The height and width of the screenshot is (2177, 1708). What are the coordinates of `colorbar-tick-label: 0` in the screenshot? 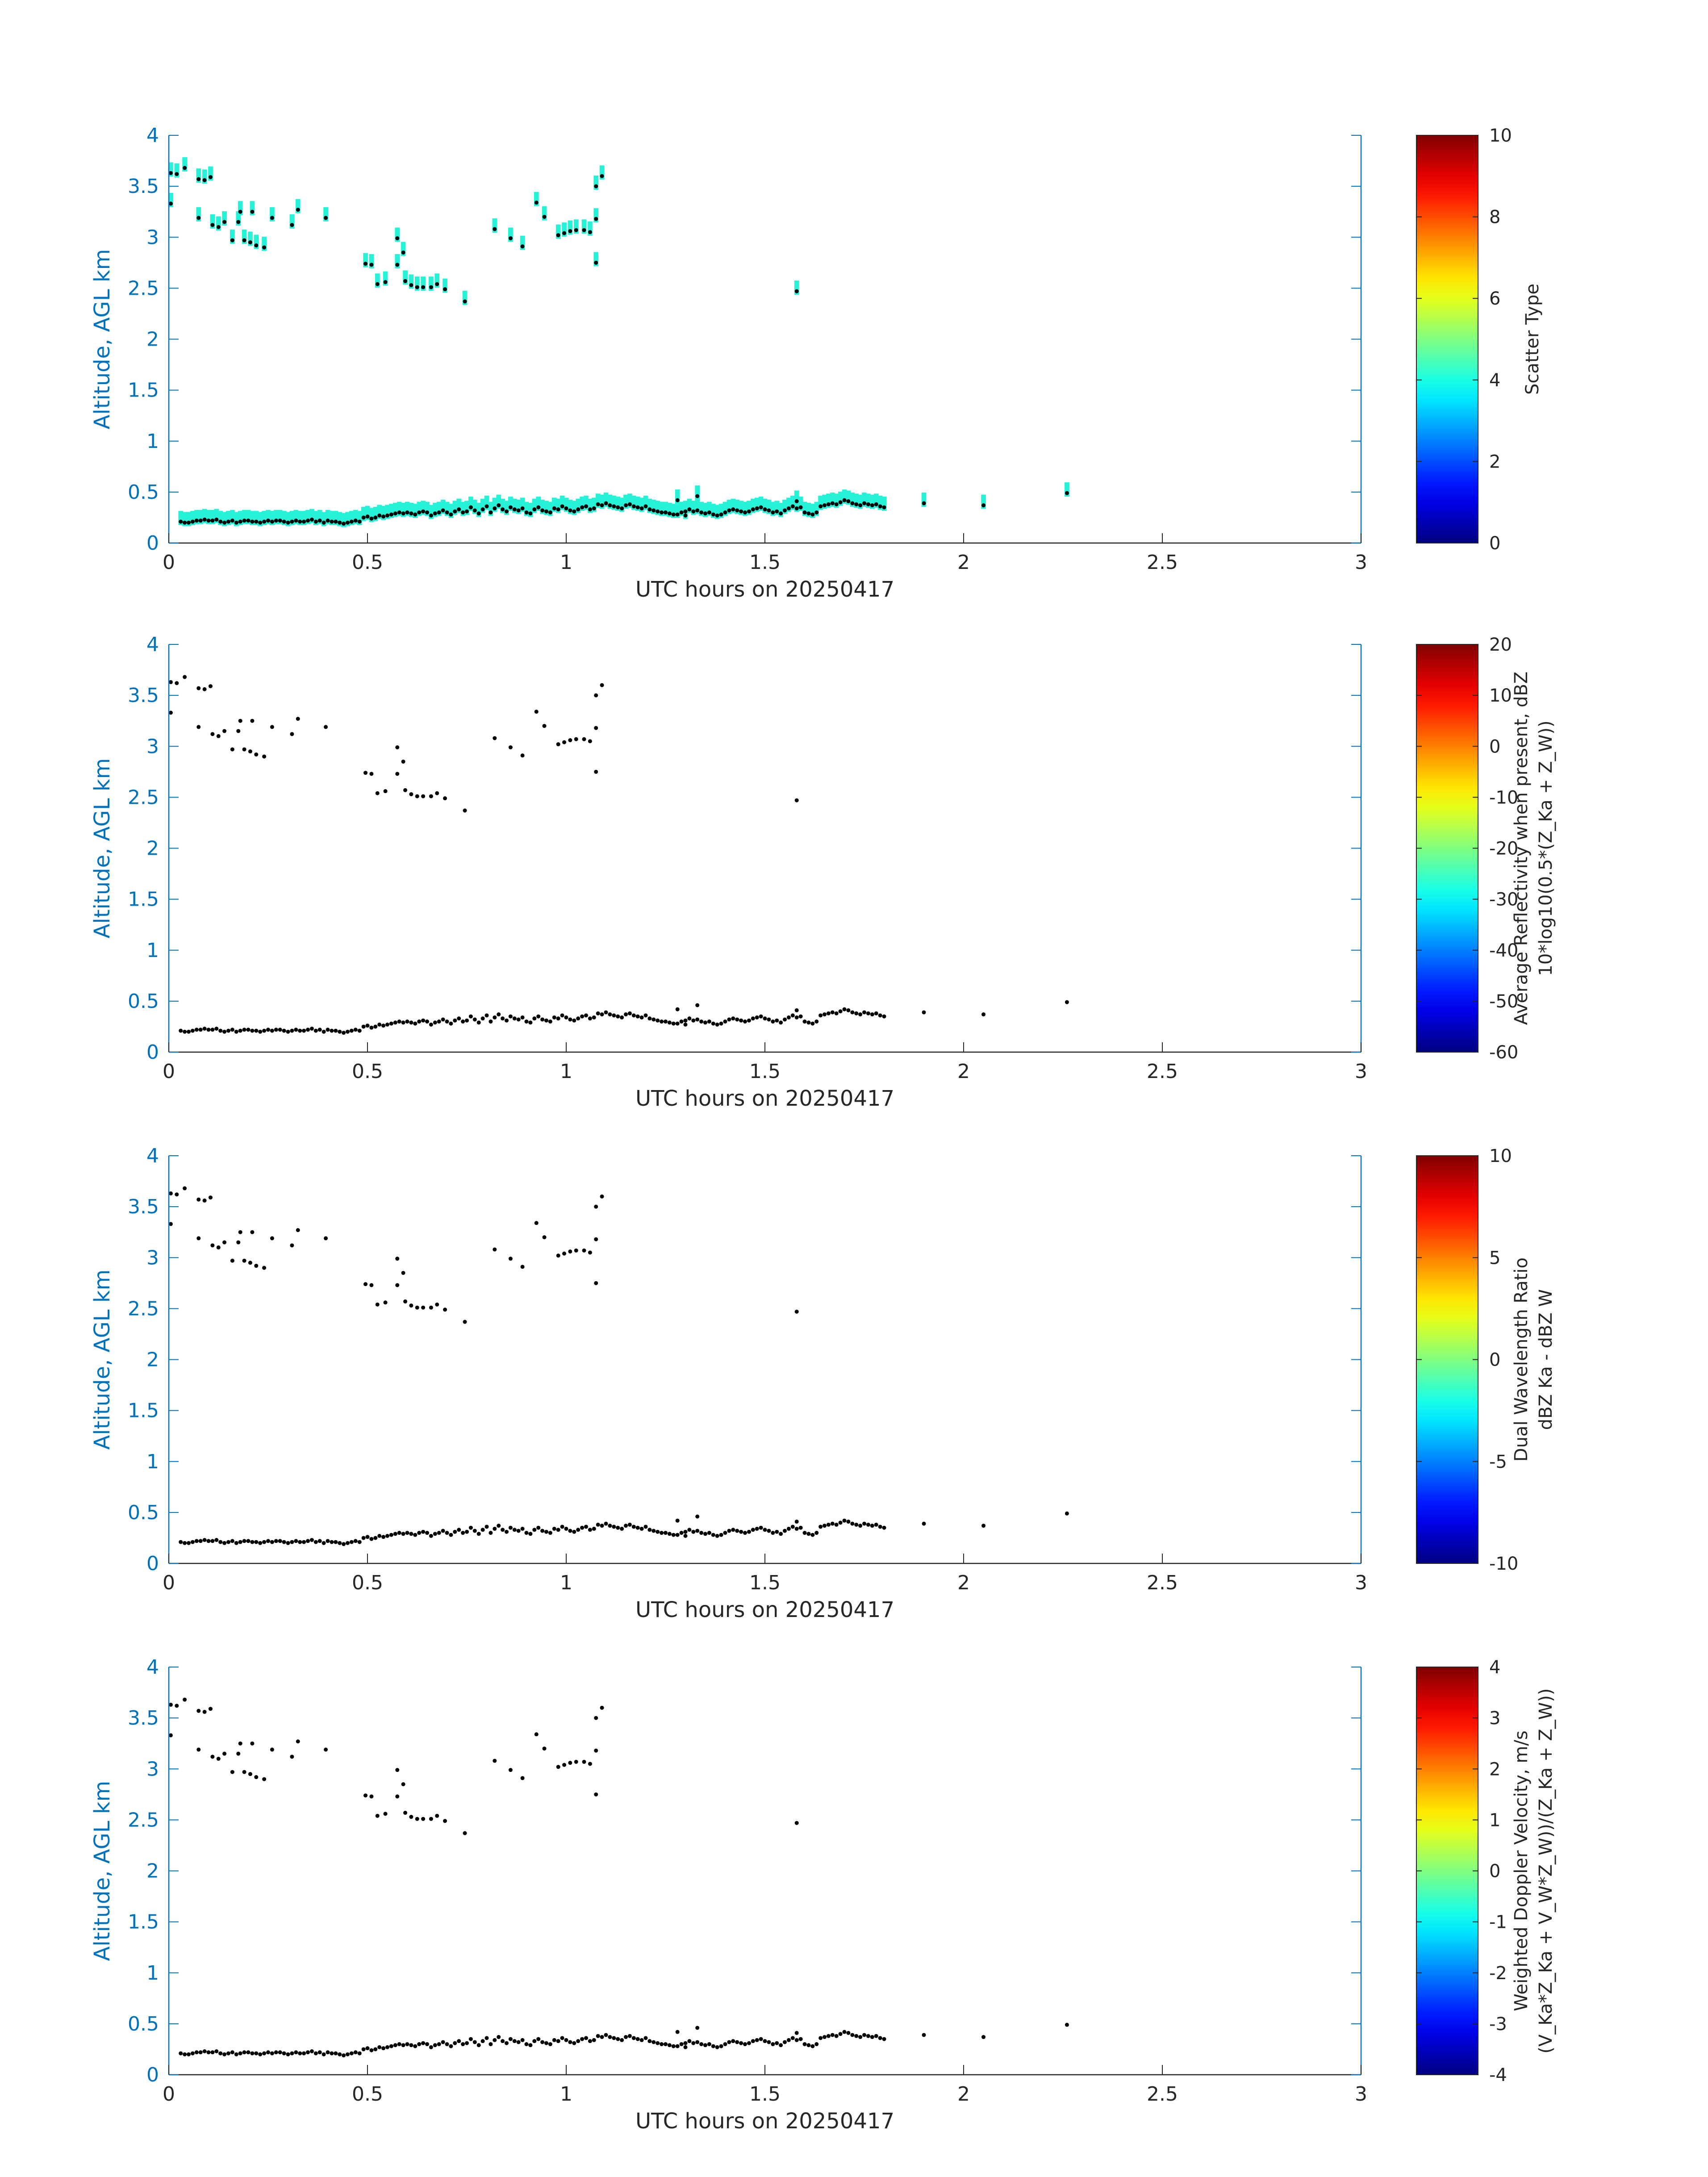 It's located at (1494, 1871).